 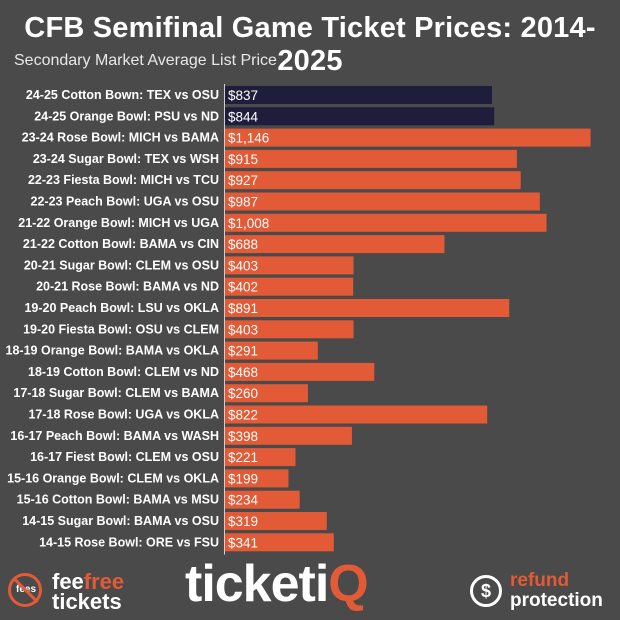 What do you see at coordinates (118, 223) in the screenshot?
I see `category-label-6: 21-22 Orange Bowl: MICH vs UGA` at bounding box center [118, 223].